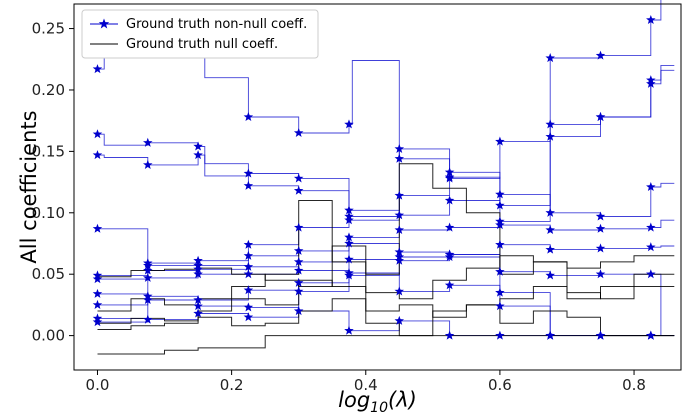 Image resolution: width=686 pixels, height=414 pixels. What do you see at coordinates (232, 385) in the screenshot?
I see `x-tick-label: 0.2` at bounding box center [232, 385].